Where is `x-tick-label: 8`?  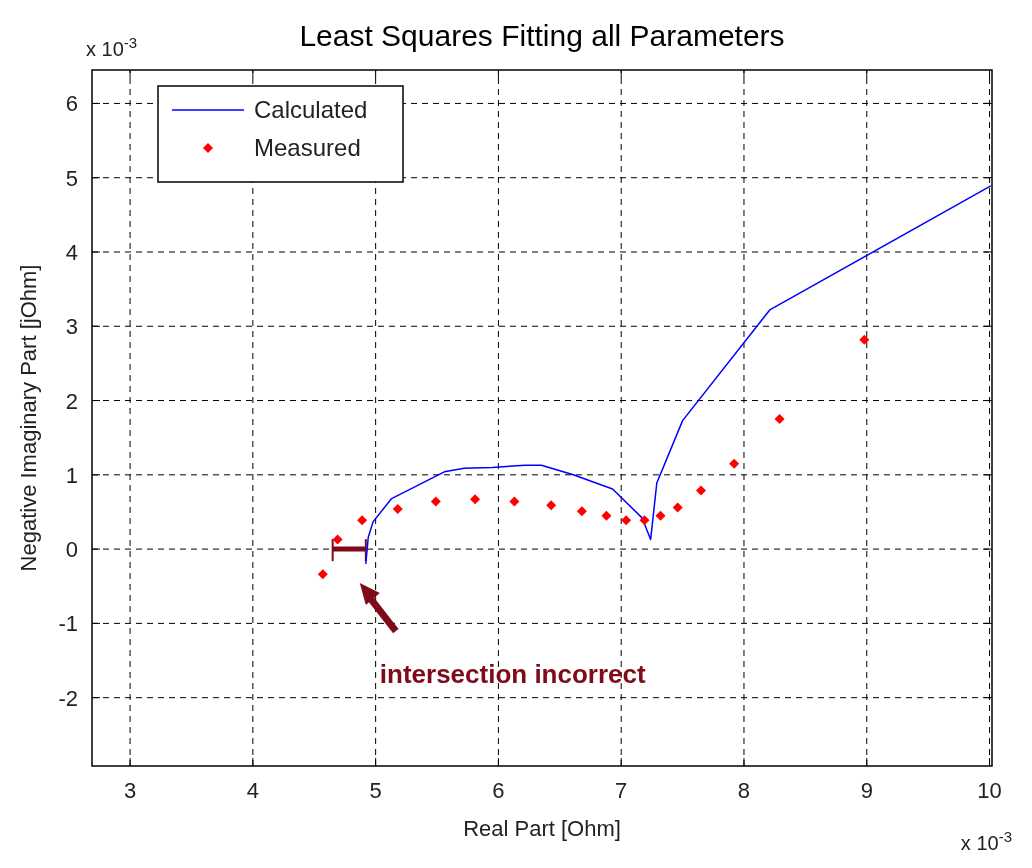 x-tick-label: 8 is located at coordinates (744, 790).